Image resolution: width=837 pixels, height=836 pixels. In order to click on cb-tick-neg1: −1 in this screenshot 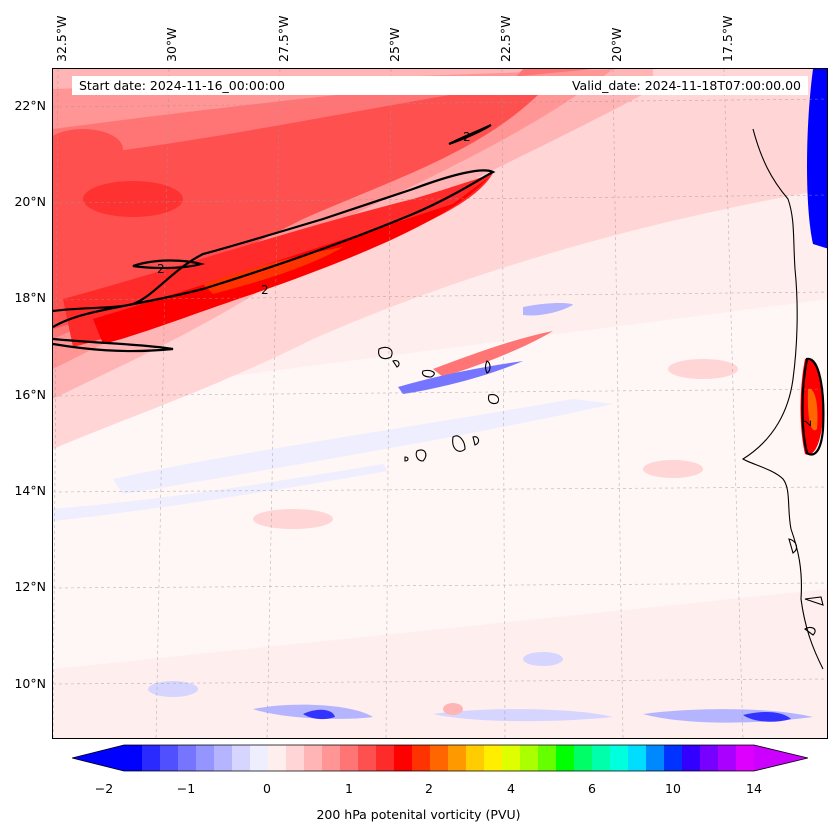, I will do `click(186, 788)`.